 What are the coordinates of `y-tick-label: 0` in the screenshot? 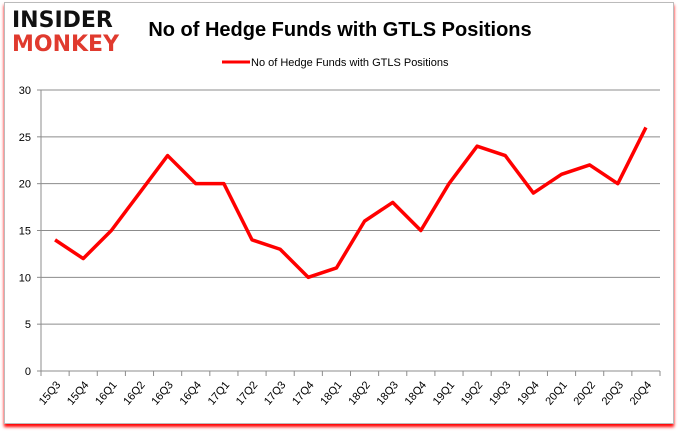 It's located at (28, 372).